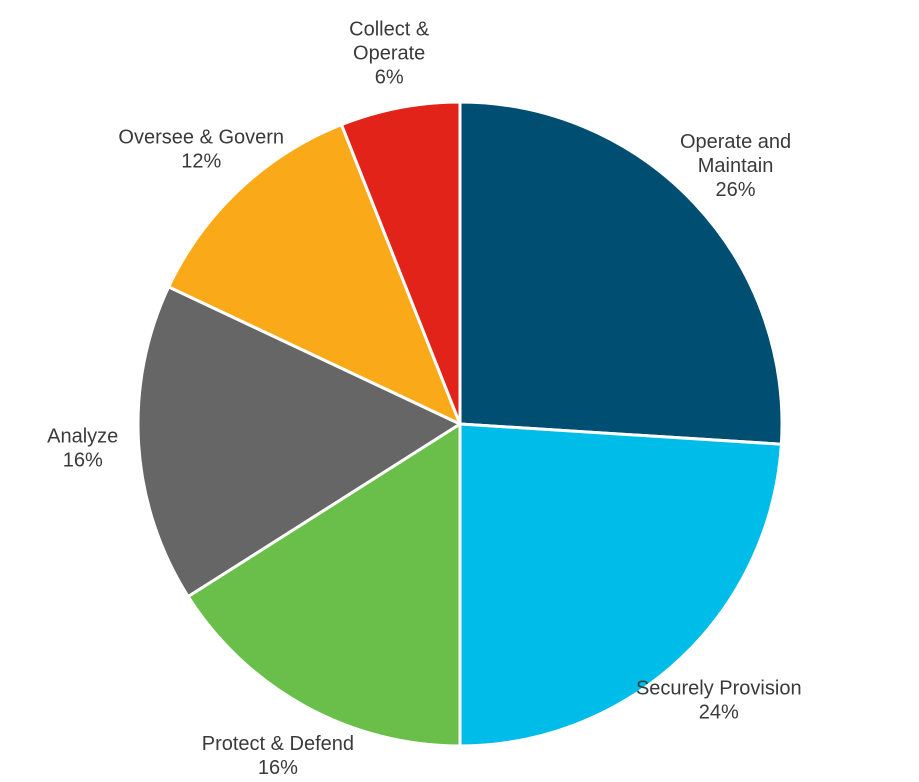 The width and height of the screenshot is (919, 782). Describe the element at coordinates (620, 585) in the screenshot. I see `pie-slice-securely-provision` at that location.